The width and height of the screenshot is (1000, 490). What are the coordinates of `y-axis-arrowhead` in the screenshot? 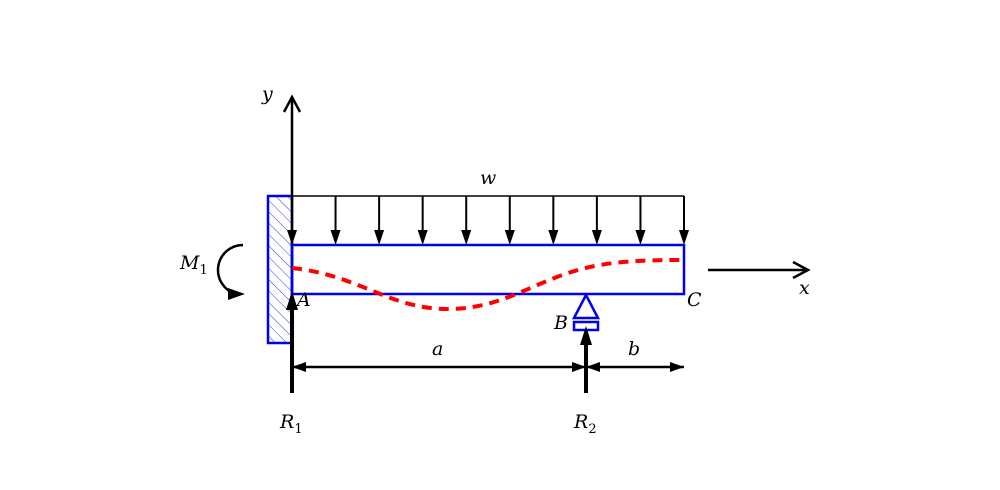 It's located at (292, 103).